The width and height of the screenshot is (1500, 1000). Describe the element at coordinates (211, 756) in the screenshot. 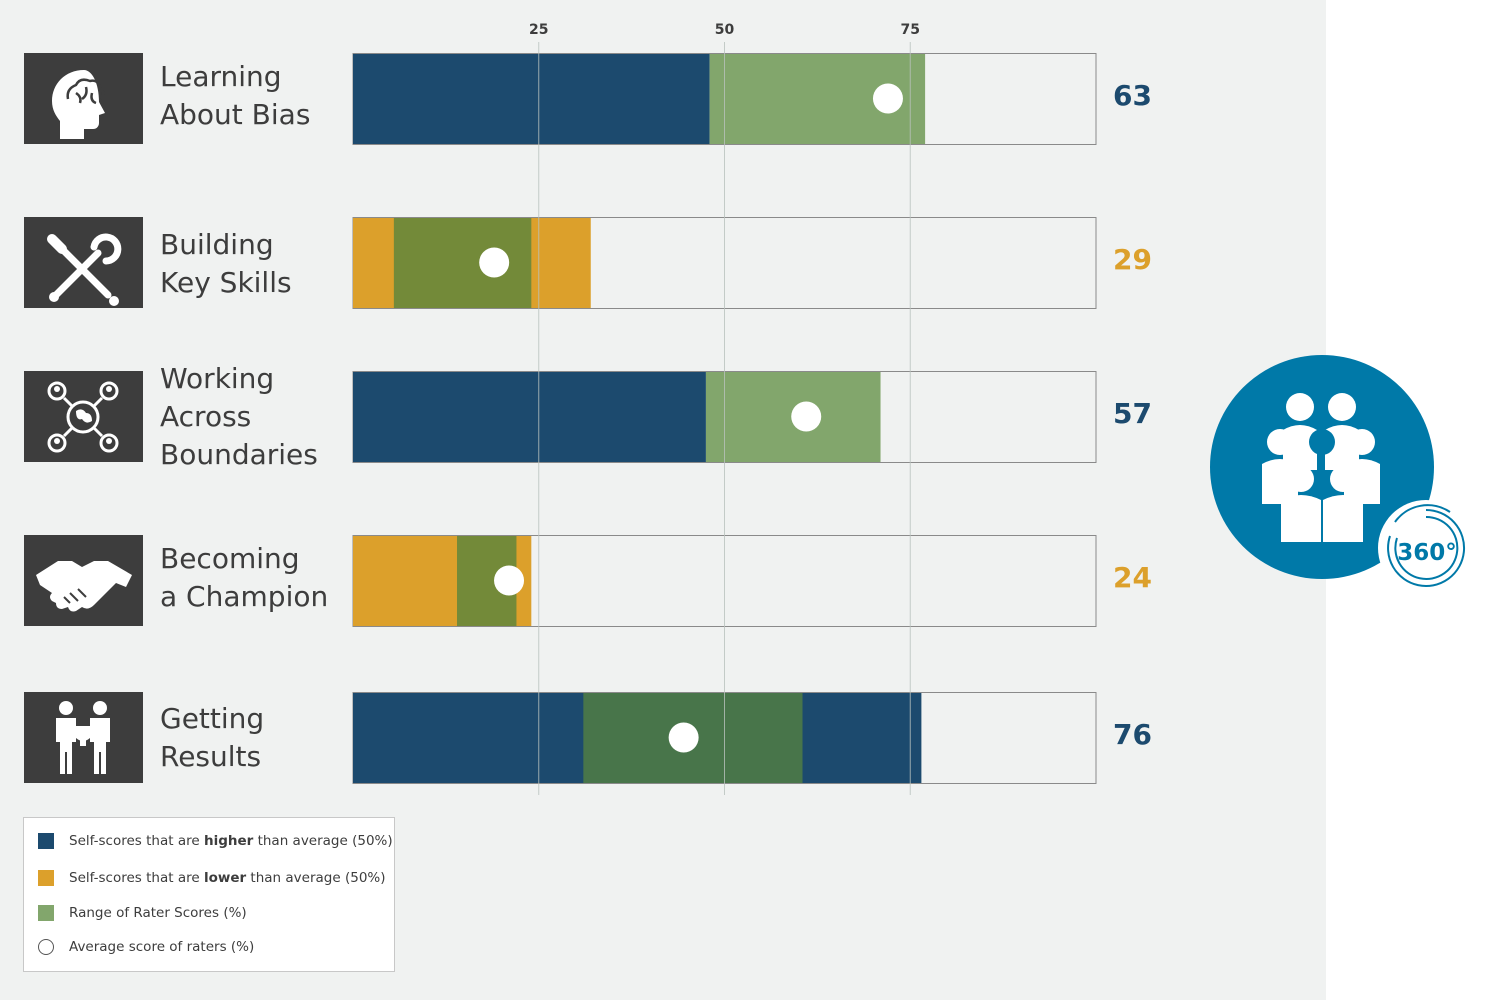

I see `category-label-line: Results` at that location.